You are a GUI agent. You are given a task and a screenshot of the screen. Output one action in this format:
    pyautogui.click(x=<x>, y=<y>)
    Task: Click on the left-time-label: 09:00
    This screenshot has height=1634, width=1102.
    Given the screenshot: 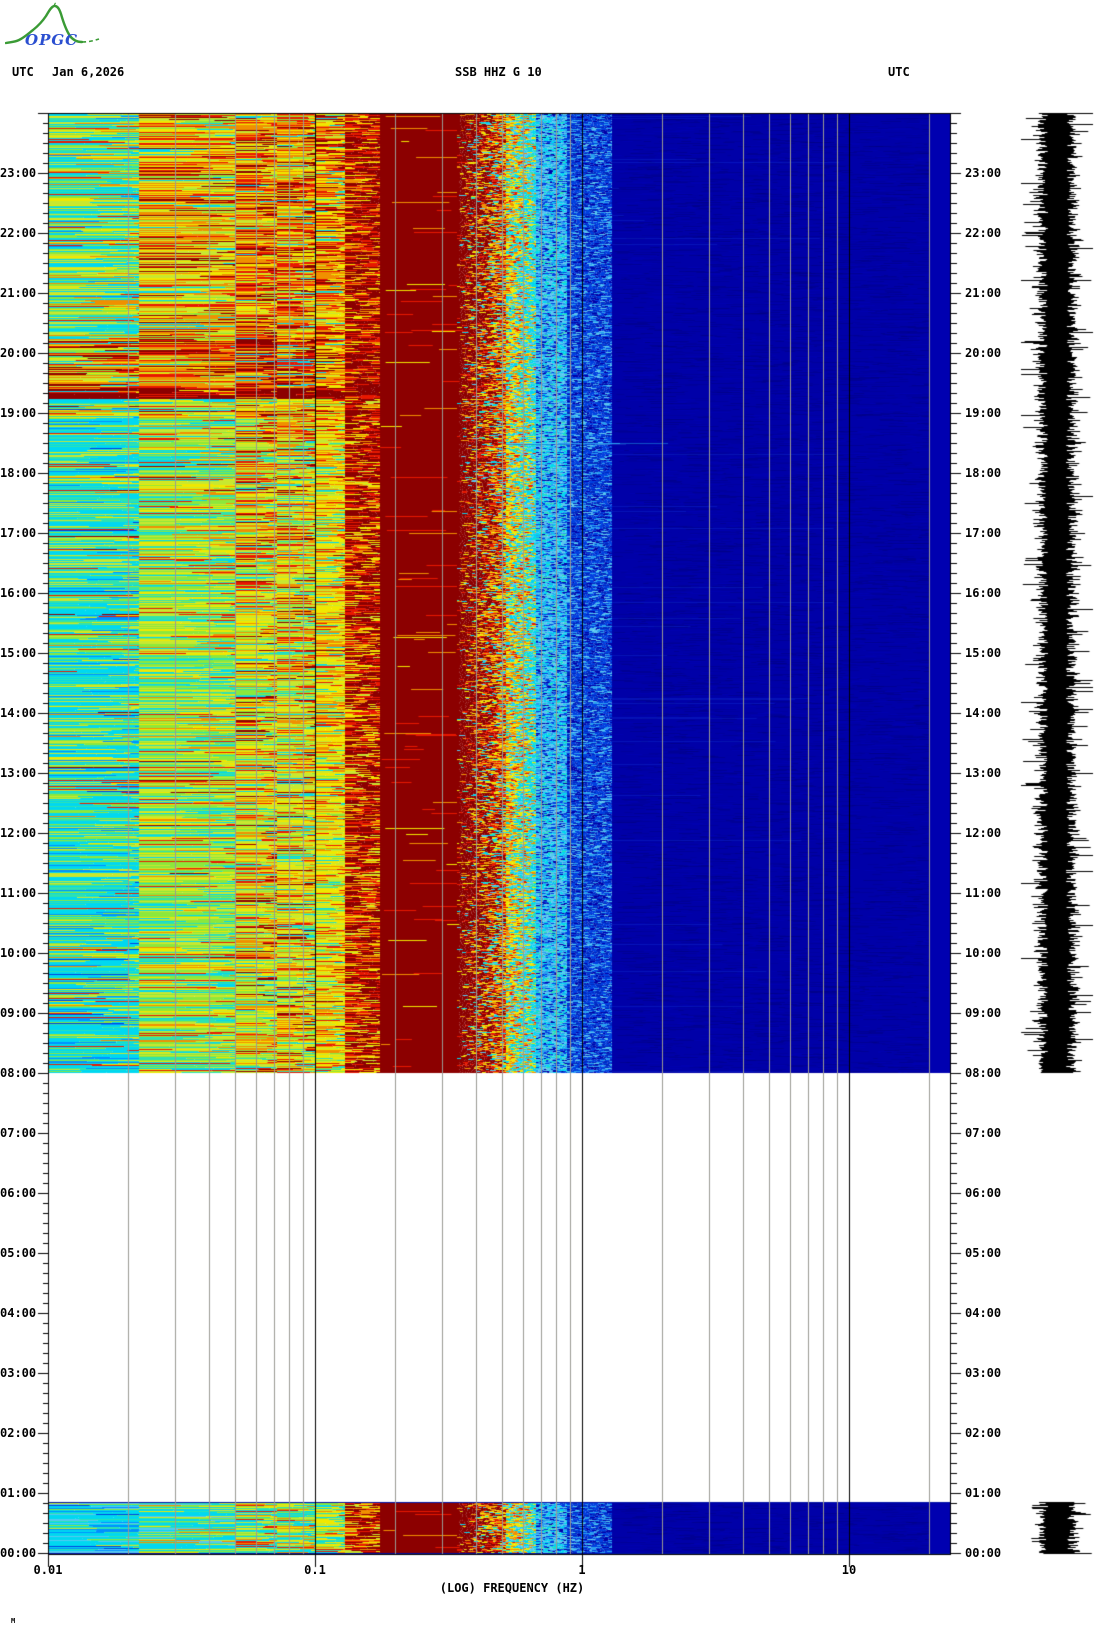 What is the action you would take?
    pyautogui.click(x=18, y=1013)
    